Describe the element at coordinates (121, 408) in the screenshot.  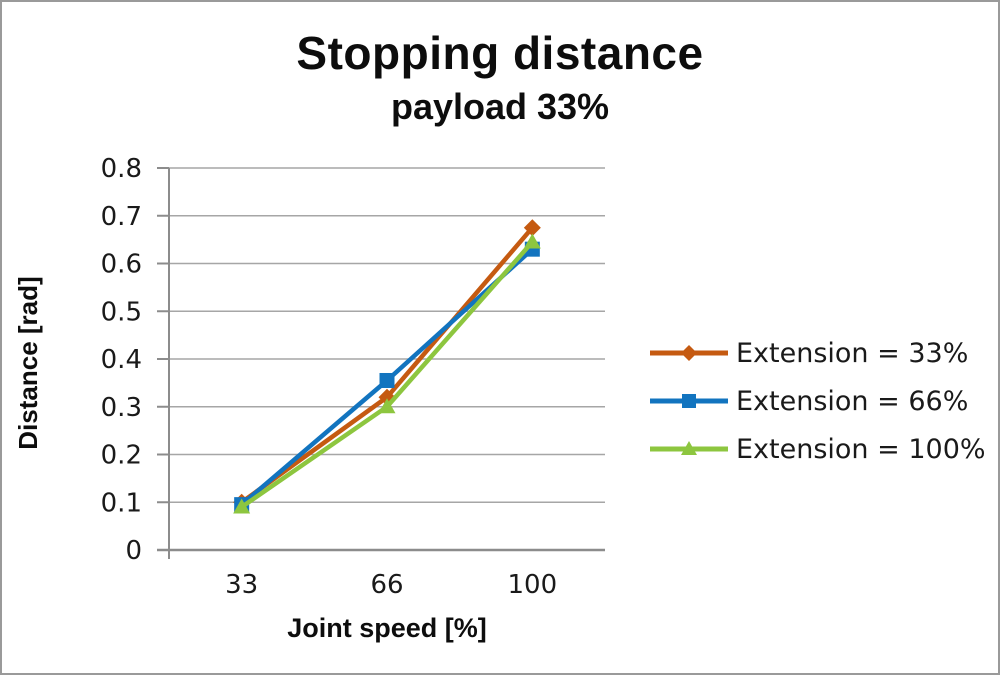
I see `y-tick-label: 0.3` at that location.